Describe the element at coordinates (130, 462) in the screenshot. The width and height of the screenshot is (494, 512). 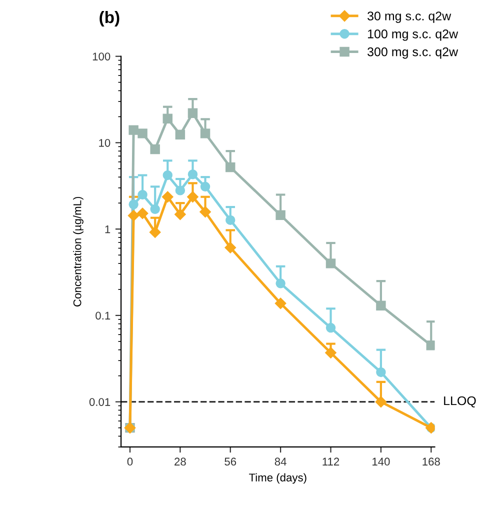
I see `x-tick-label: 0` at that location.